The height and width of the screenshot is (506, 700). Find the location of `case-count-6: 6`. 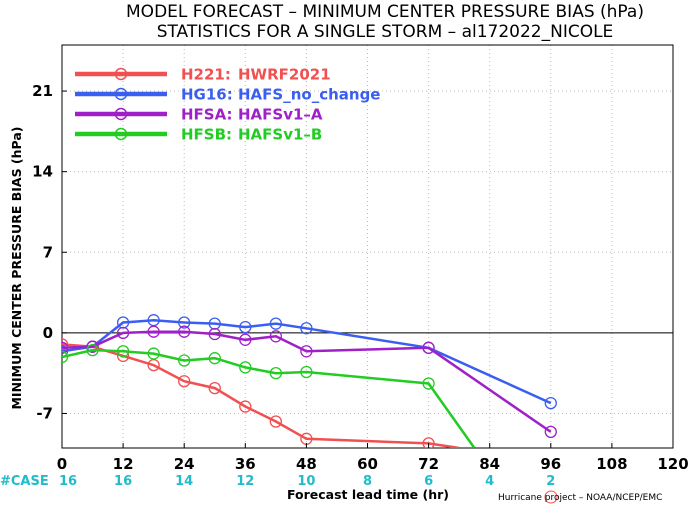

case-count-6: 6 is located at coordinates (428, 481).